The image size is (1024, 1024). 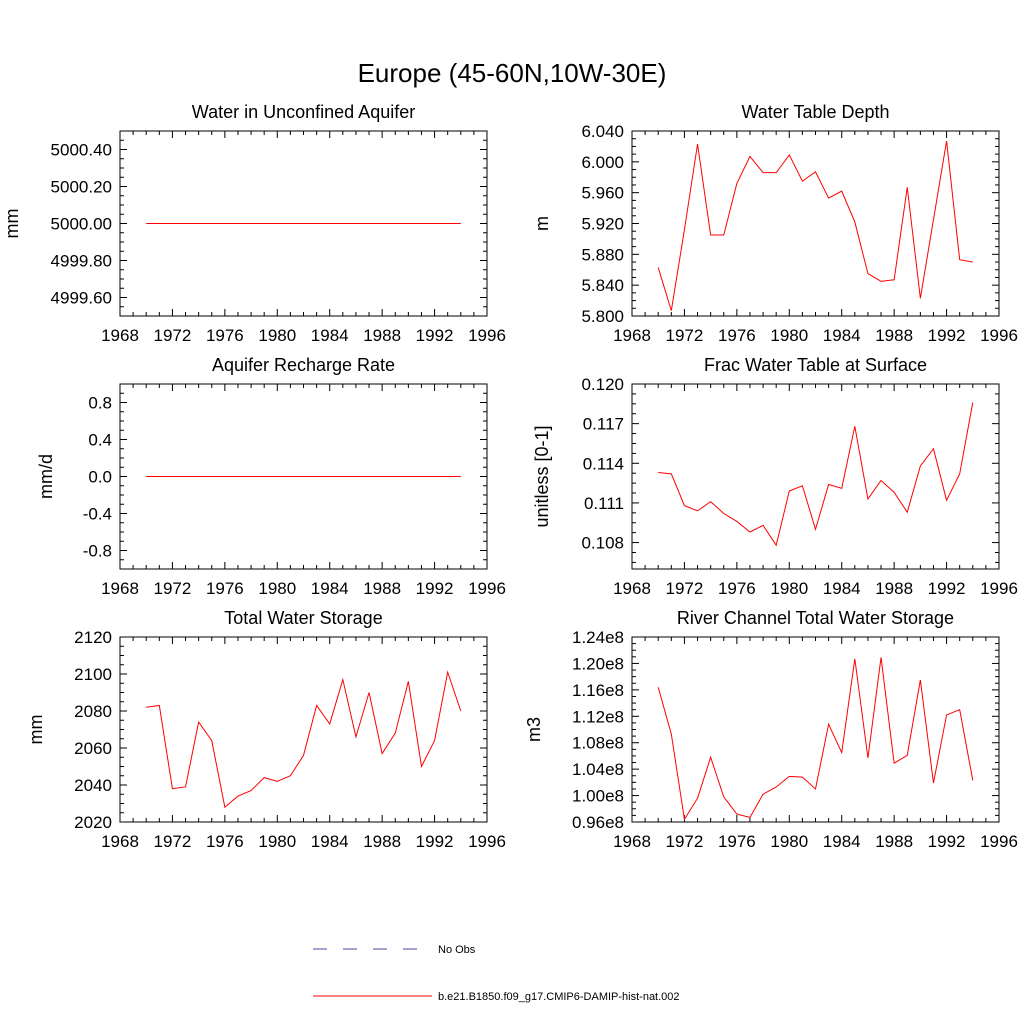 I want to click on chart-4-xtick-label: 1976, so click(x=737, y=588).